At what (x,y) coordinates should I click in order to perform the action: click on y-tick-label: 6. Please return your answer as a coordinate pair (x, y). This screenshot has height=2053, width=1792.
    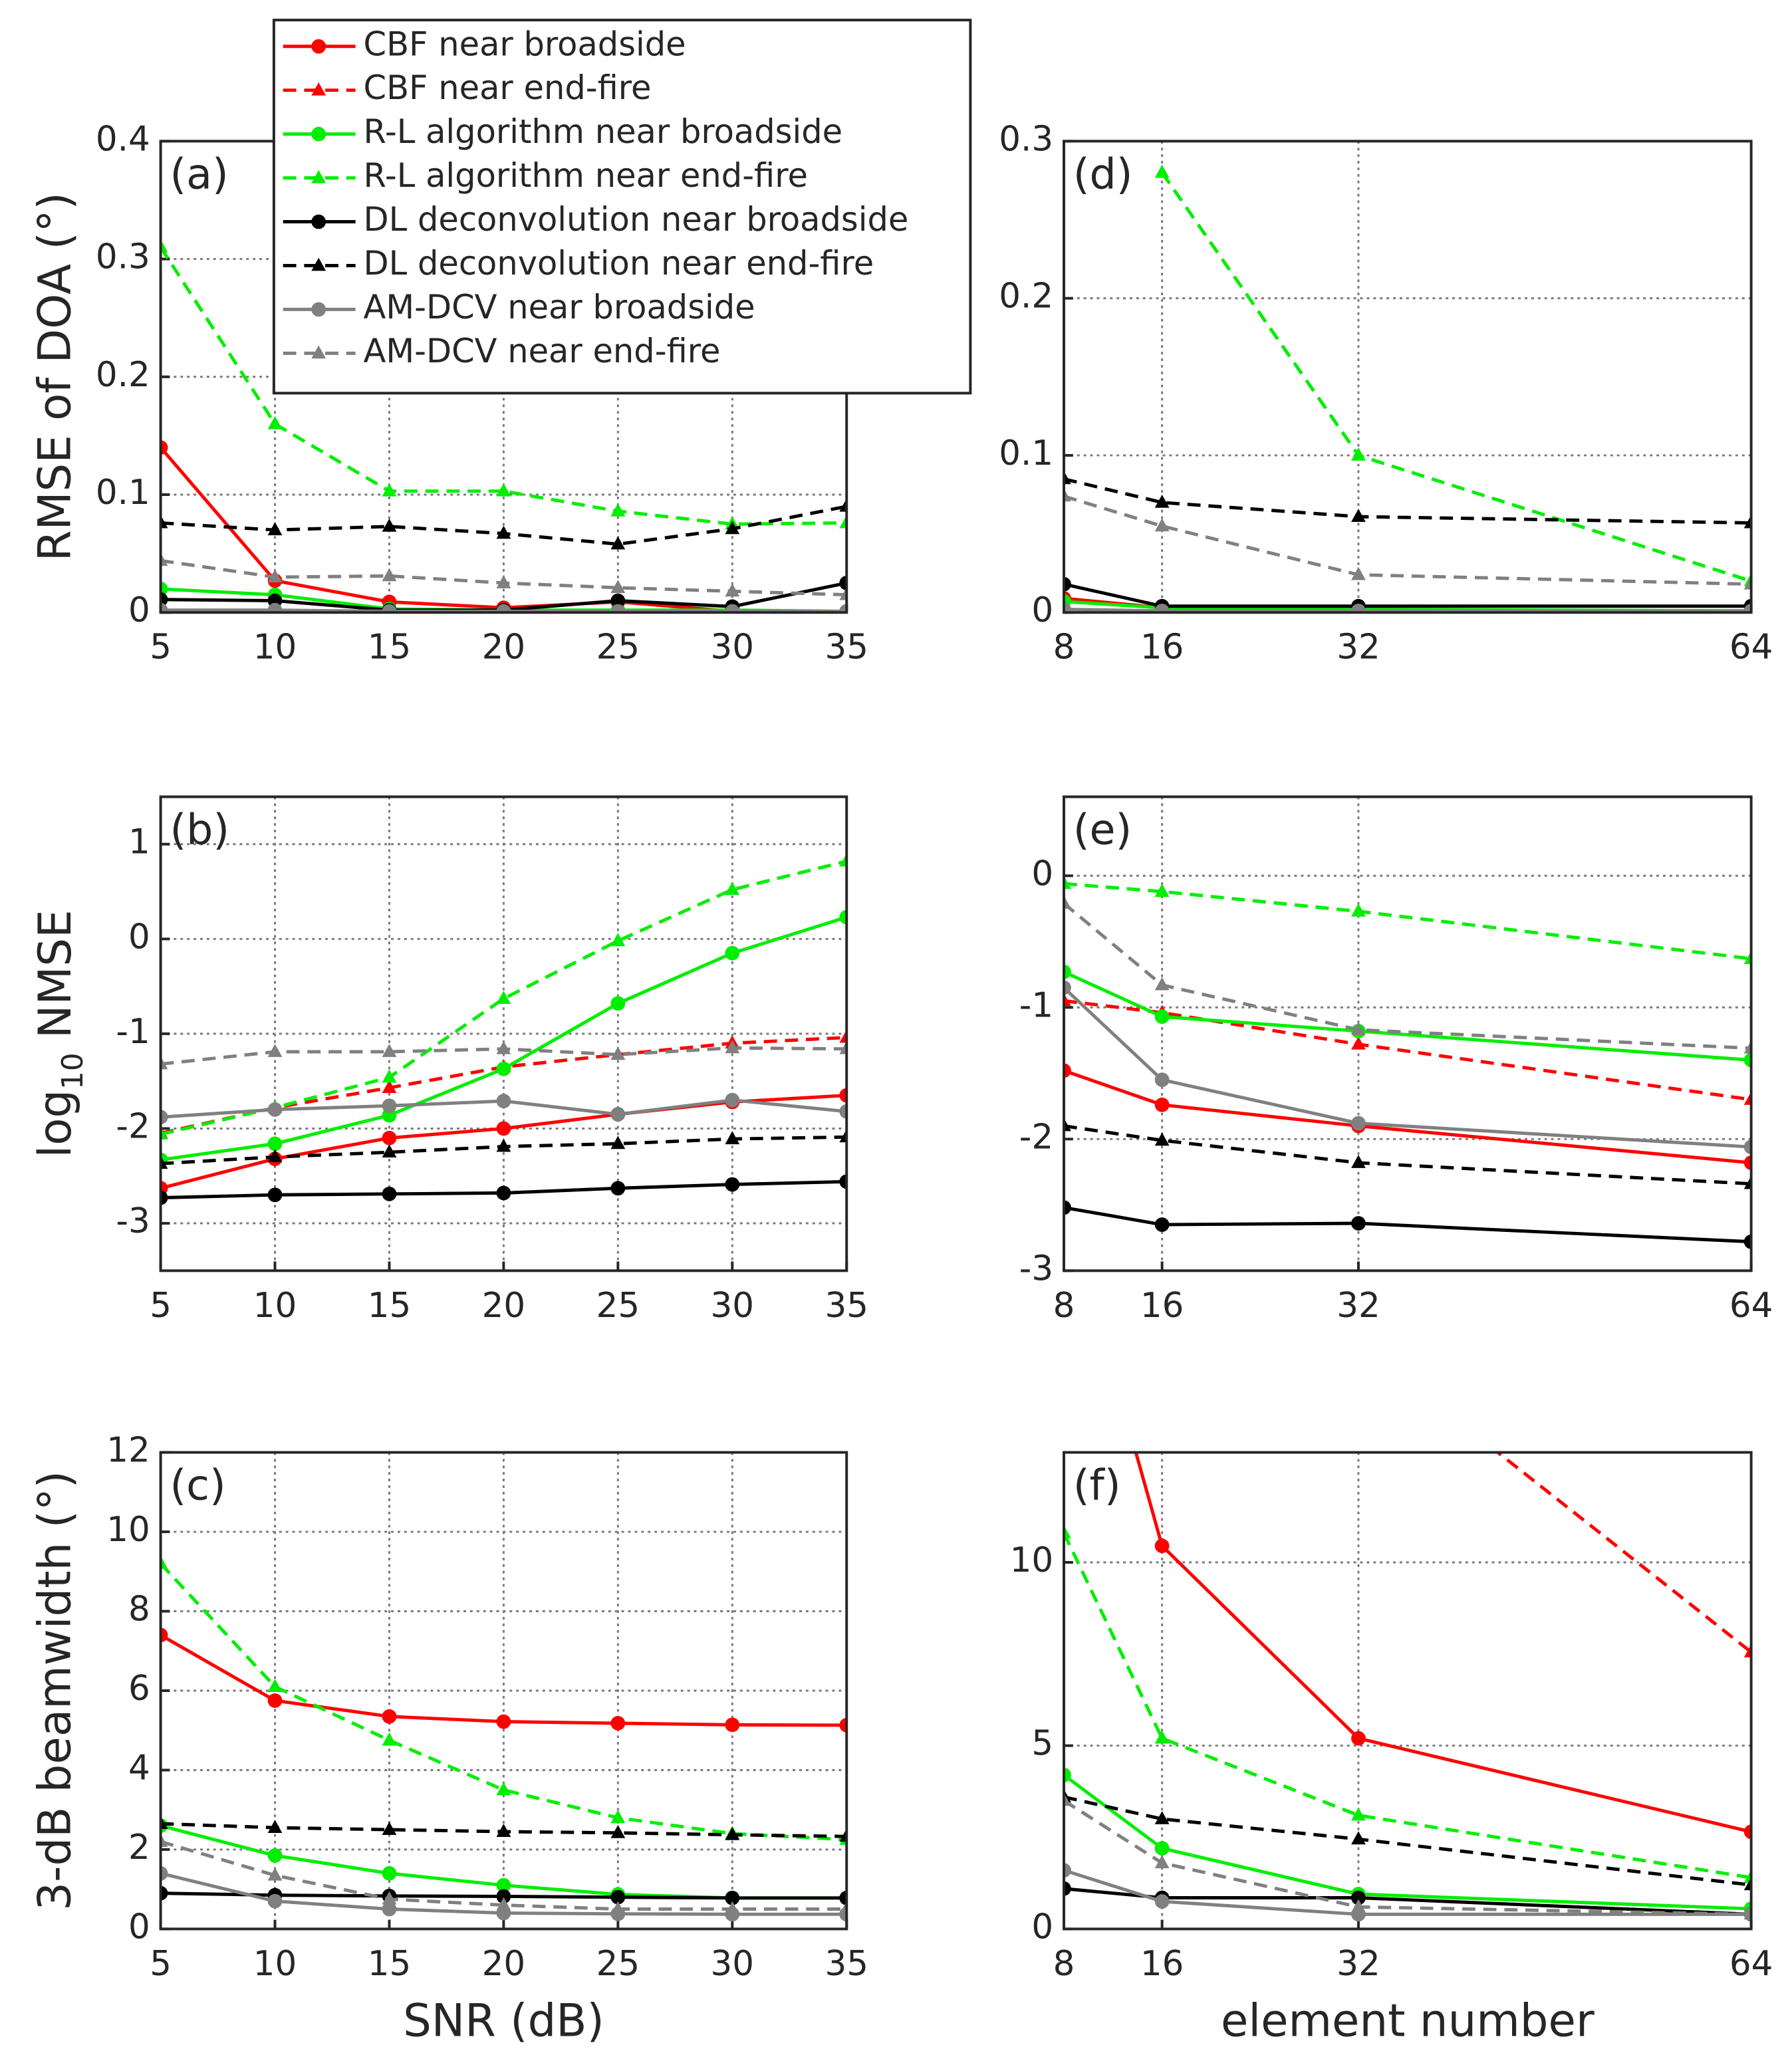
    Looking at the image, I should click on (139, 1689).